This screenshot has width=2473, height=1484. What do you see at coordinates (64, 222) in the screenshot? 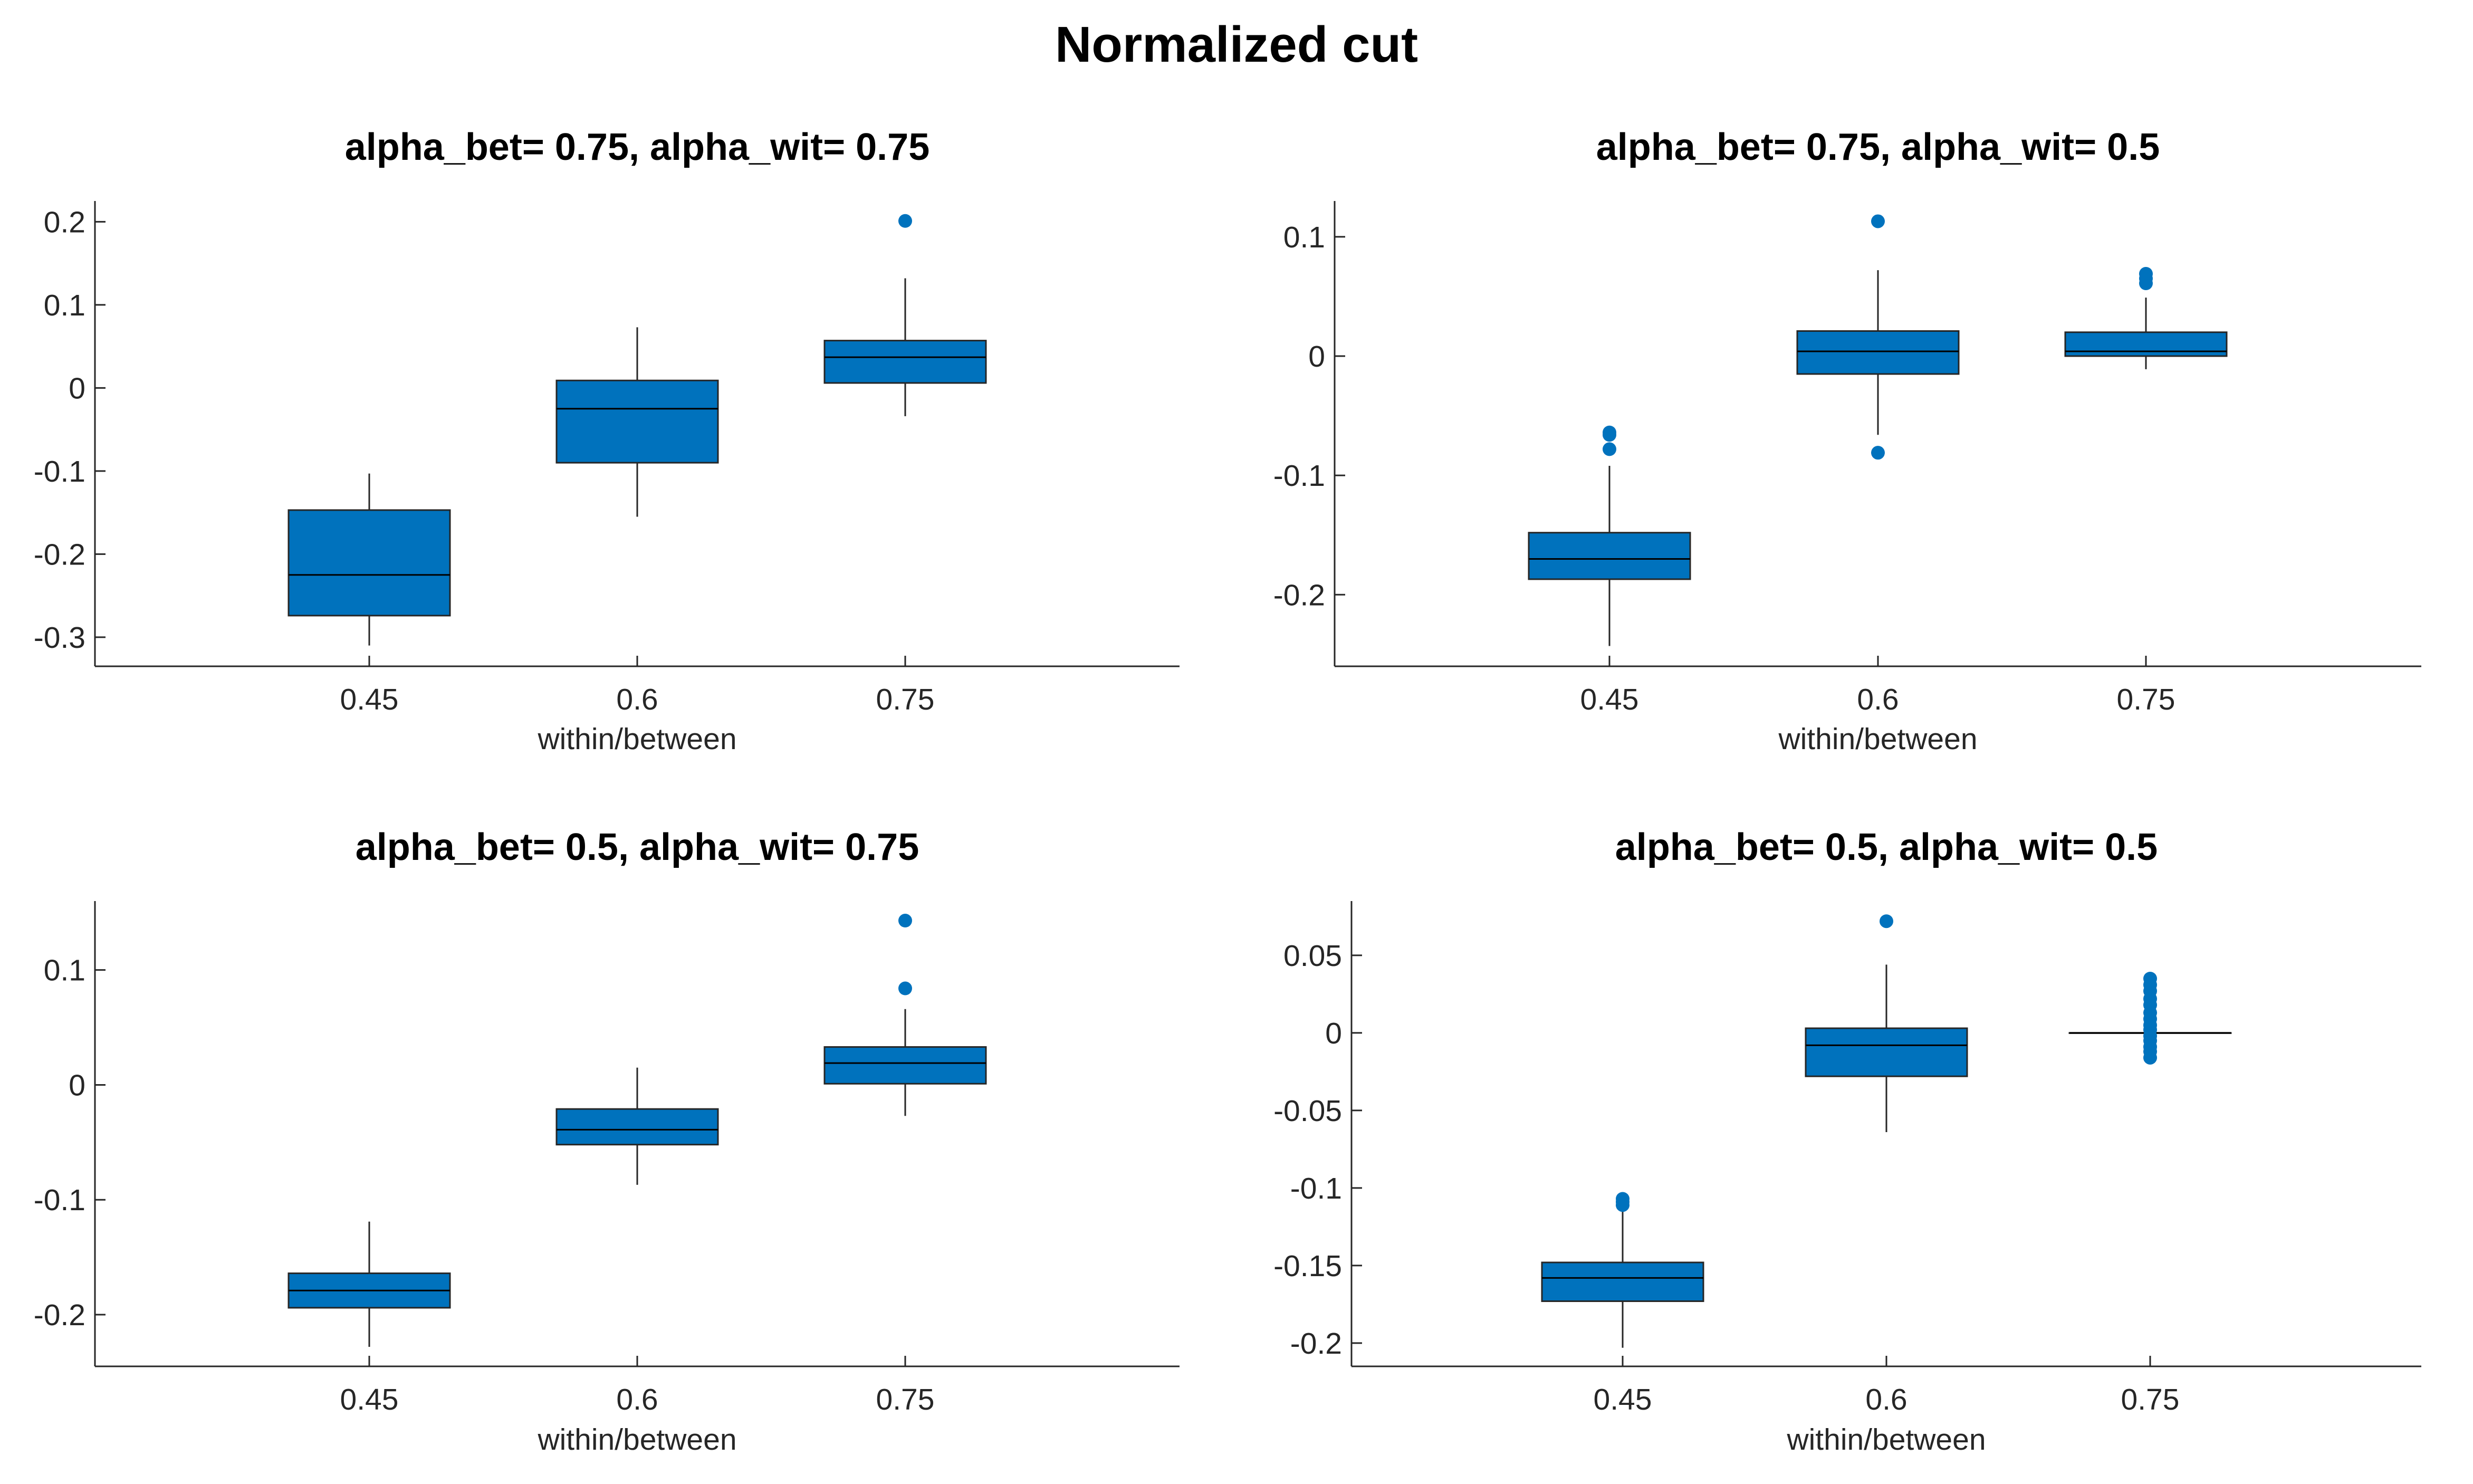
I see `y-tick-label: 0.2` at bounding box center [64, 222].